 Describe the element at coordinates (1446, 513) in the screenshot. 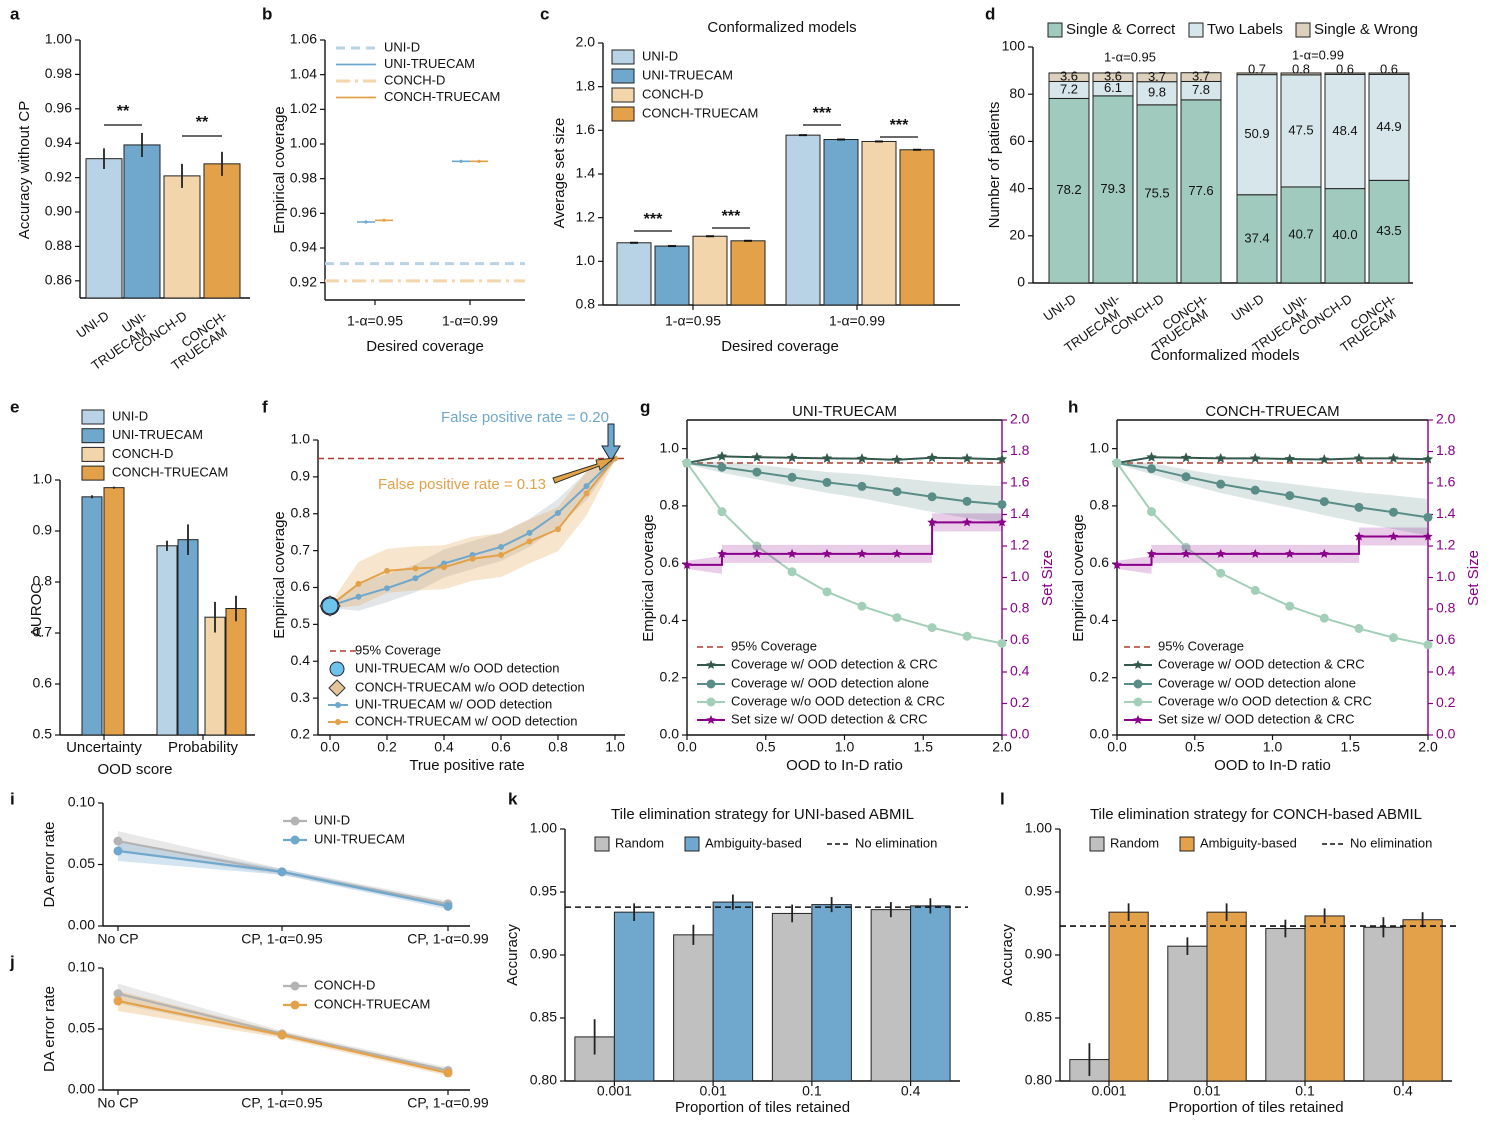

I see `y2-tick-label: 1.4` at that location.